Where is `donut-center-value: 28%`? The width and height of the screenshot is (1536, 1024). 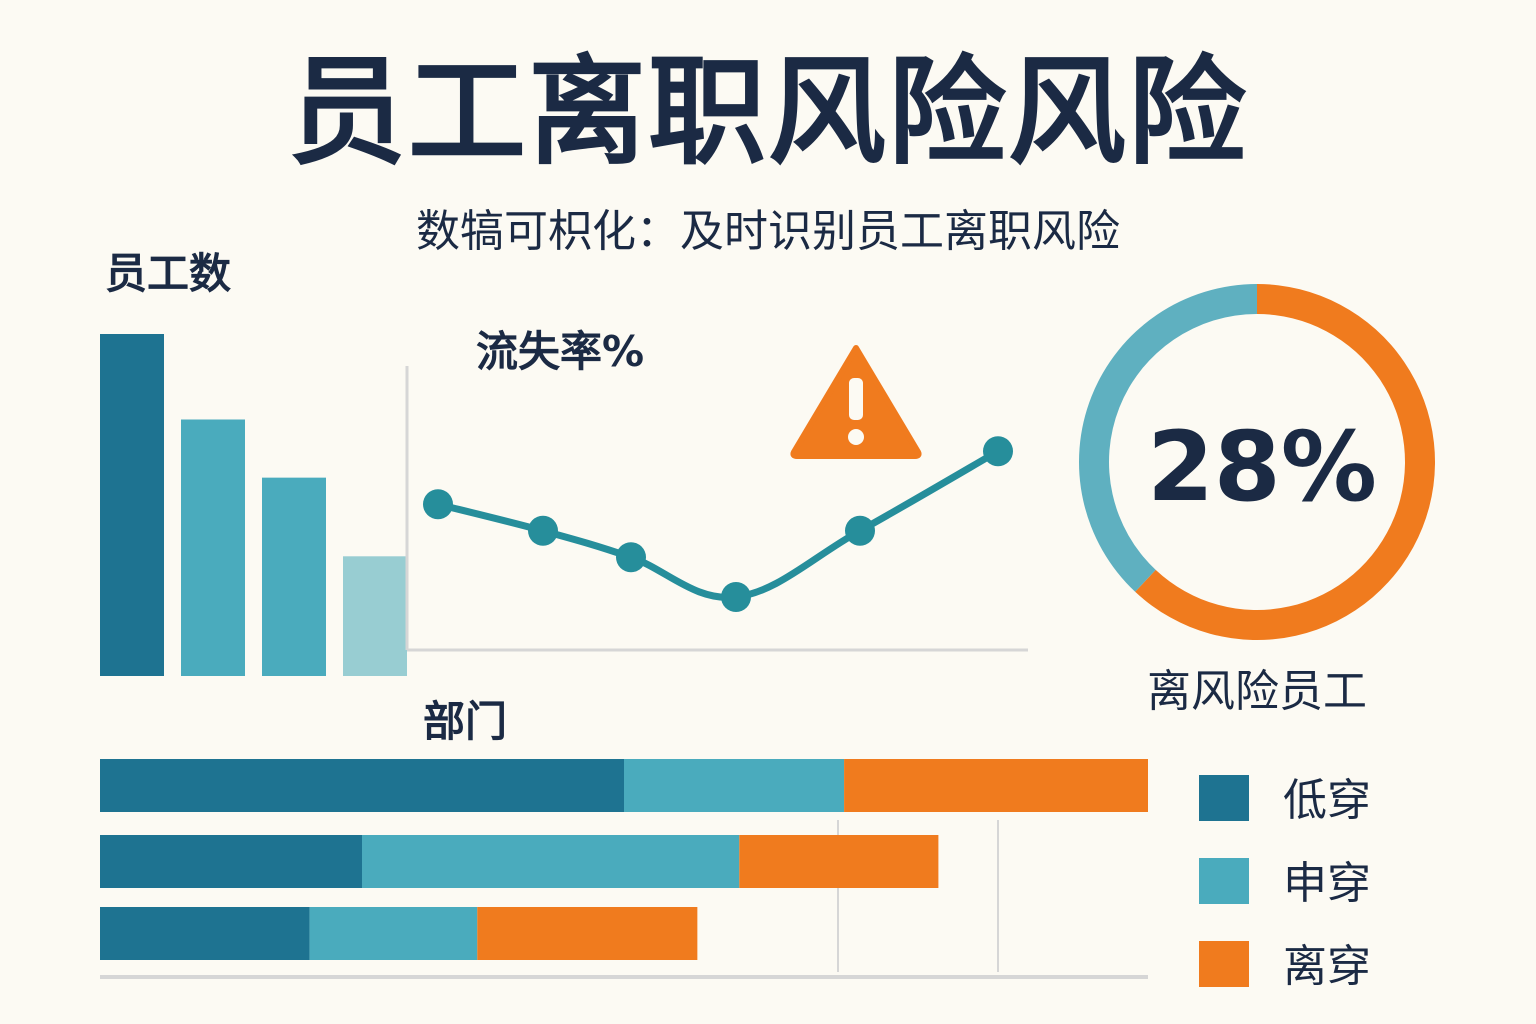 donut-center-value: 28% is located at coordinates (1262, 467).